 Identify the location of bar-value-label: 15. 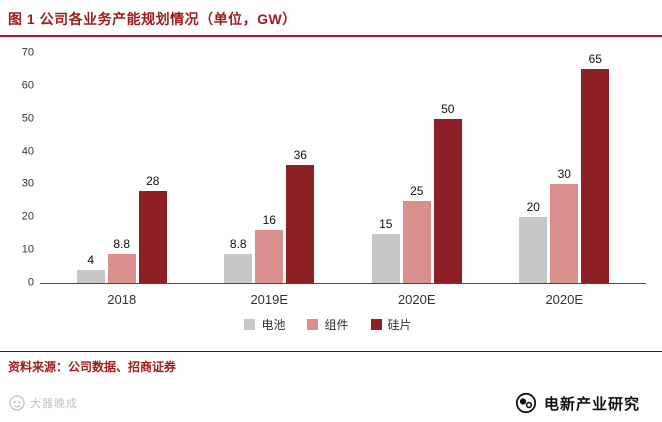
(386, 223).